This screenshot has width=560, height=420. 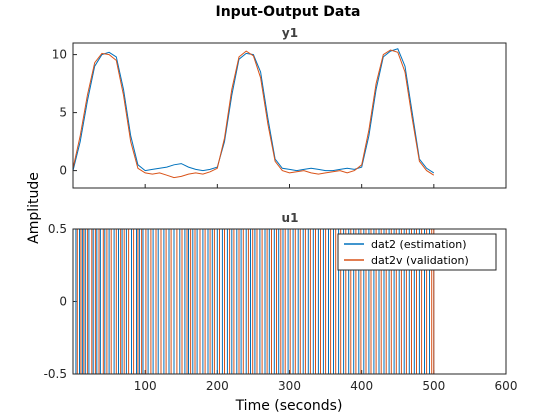 I want to click on y-tick-label: 0.5, so click(x=57, y=229).